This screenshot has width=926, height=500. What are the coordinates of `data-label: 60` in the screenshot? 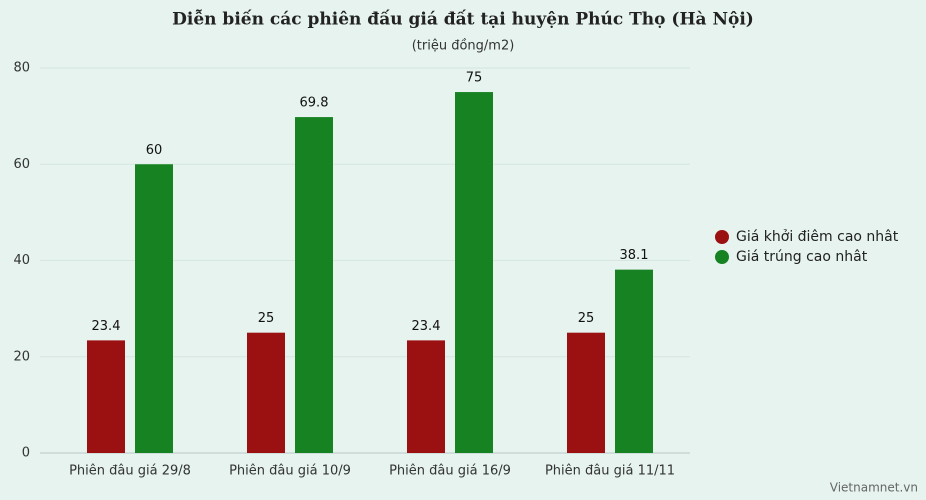 It's located at (154, 150).